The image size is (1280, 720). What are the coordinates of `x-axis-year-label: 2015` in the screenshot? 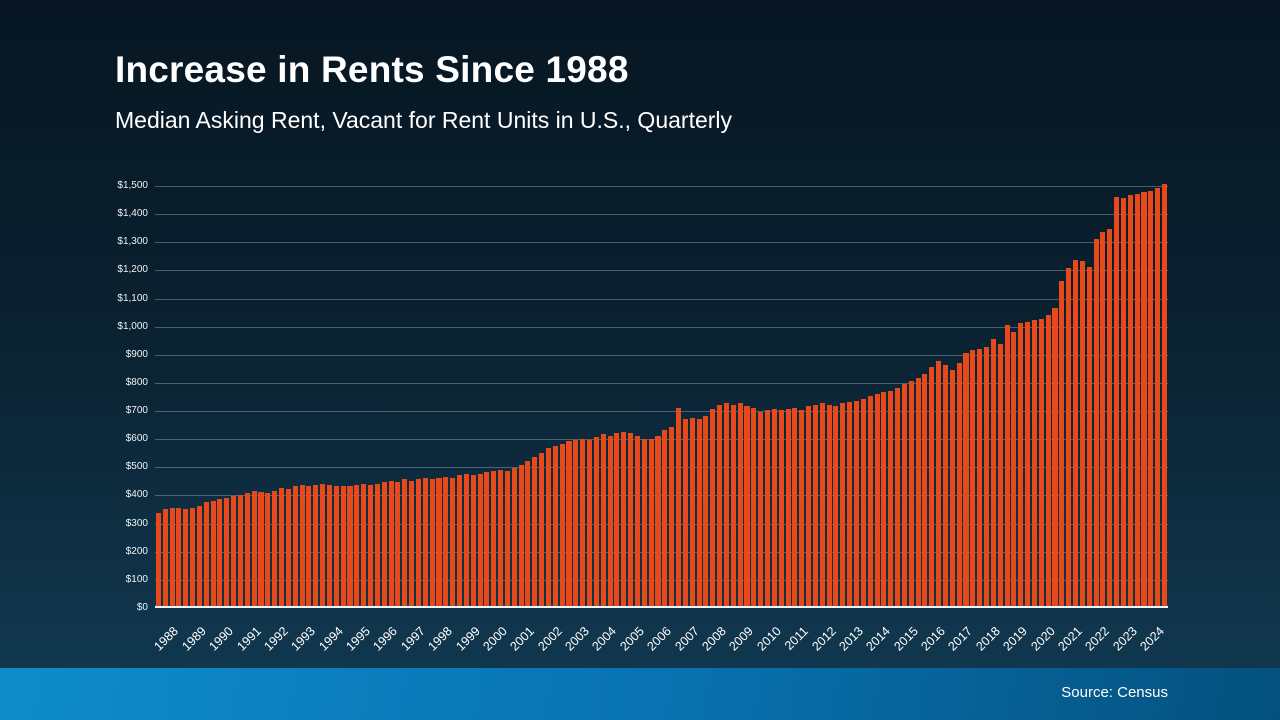 It's located at (905, 639).